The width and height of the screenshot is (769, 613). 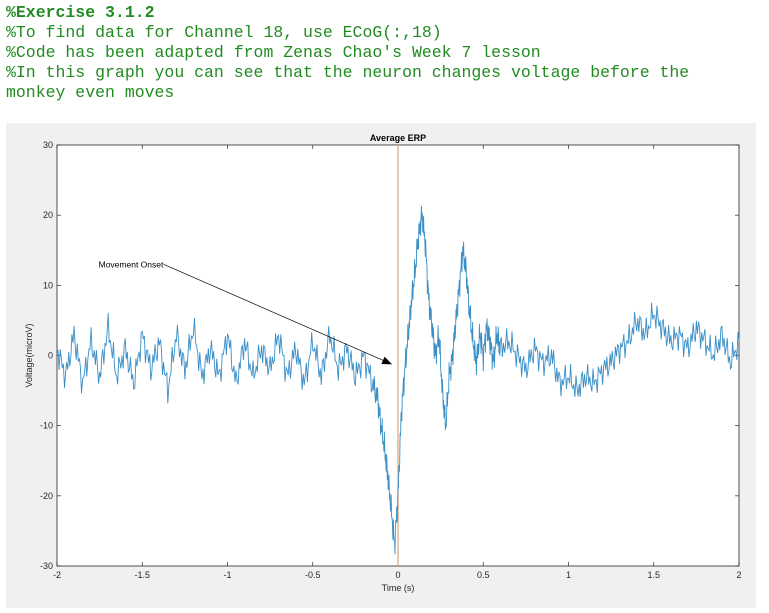 I want to click on x-tick-label: 0.5, so click(x=483, y=575).